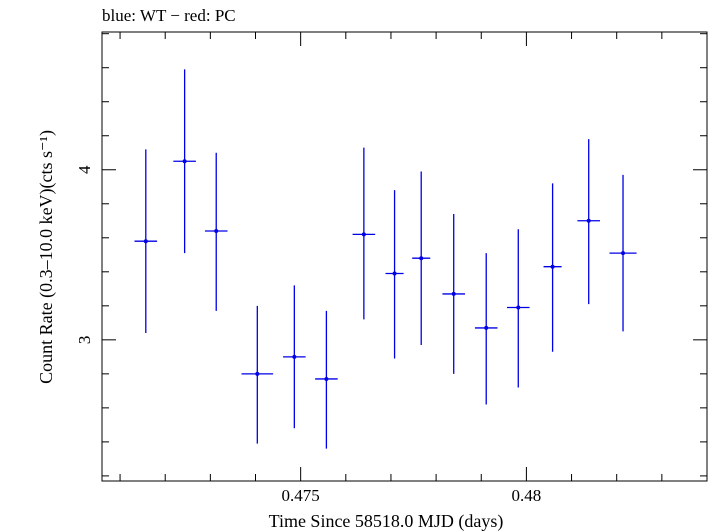  What do you see at coordinates (527, 495) in the screenshot?
I see `x-tick-label: 0.48` at bounding box center [527, 495].